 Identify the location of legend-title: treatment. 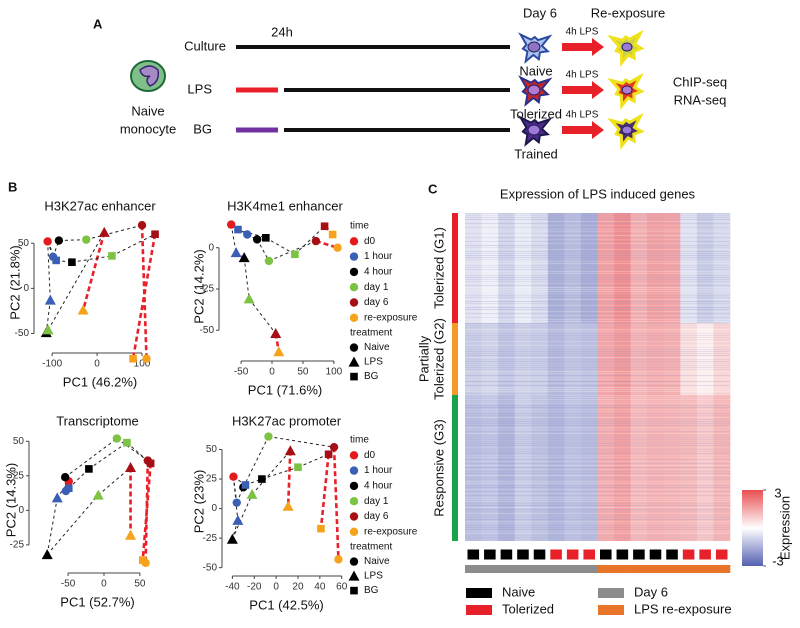
(371, 547).